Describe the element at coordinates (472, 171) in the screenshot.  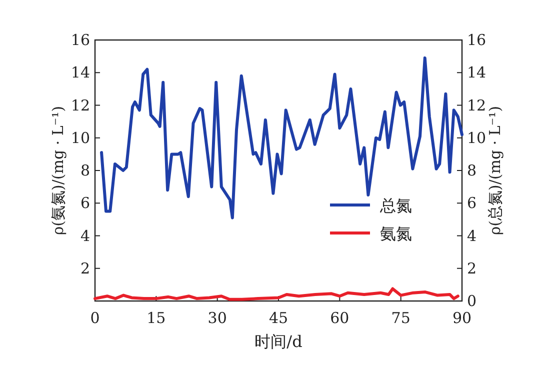
I see `y2-tick-label: 8` at that location.